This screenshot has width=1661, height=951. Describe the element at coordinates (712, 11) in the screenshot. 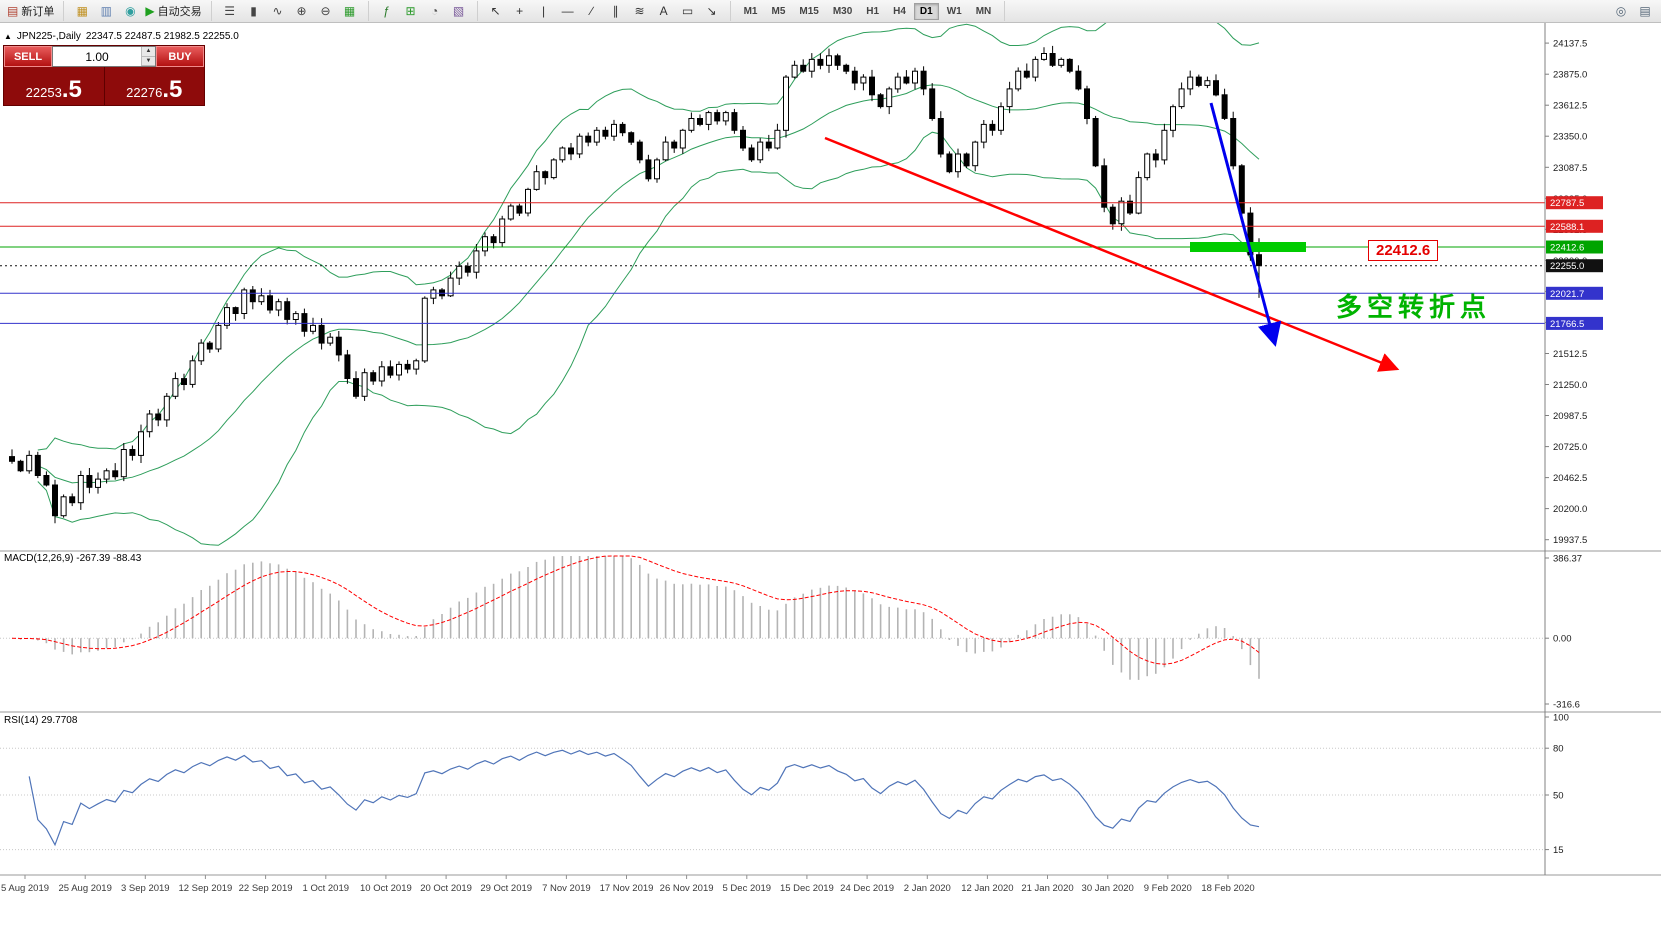

I see `arrows-icon: ↘` at that location.